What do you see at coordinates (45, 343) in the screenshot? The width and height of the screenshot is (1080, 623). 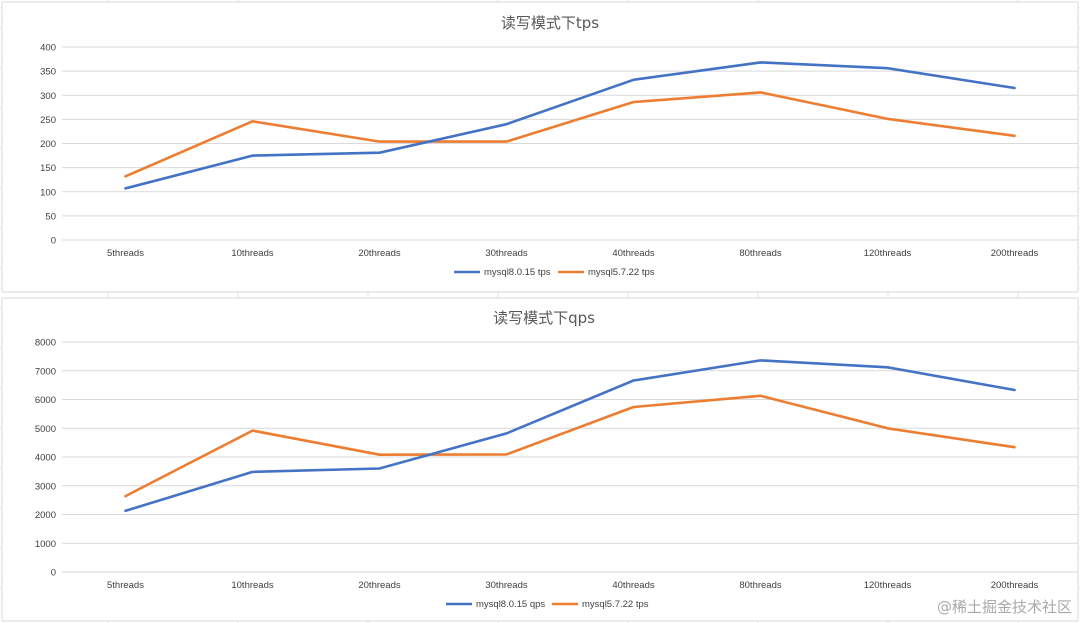 I see `y-tick-label: 8000` at bounding box center [45, 343].